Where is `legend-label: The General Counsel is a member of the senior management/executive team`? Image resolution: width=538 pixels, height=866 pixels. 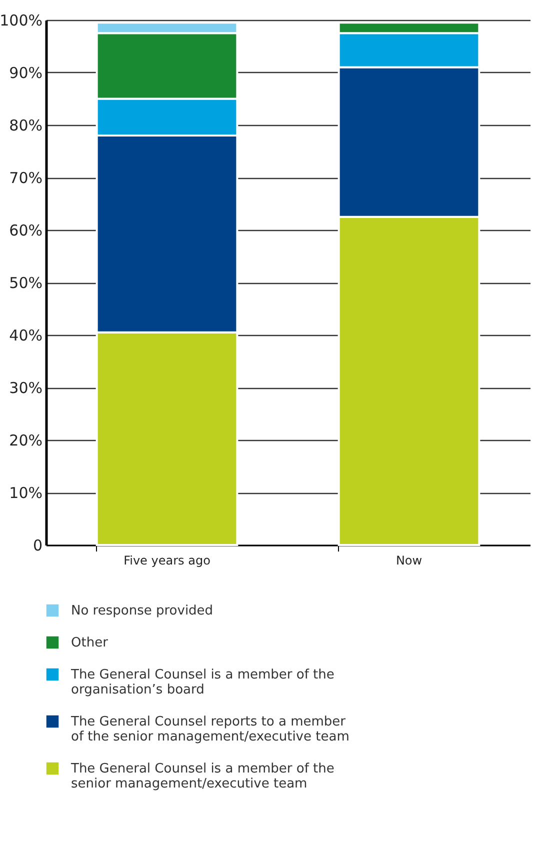
legend-label: The General Counsel is a member of the senior management/executive team is located at coordinates (202, 777).